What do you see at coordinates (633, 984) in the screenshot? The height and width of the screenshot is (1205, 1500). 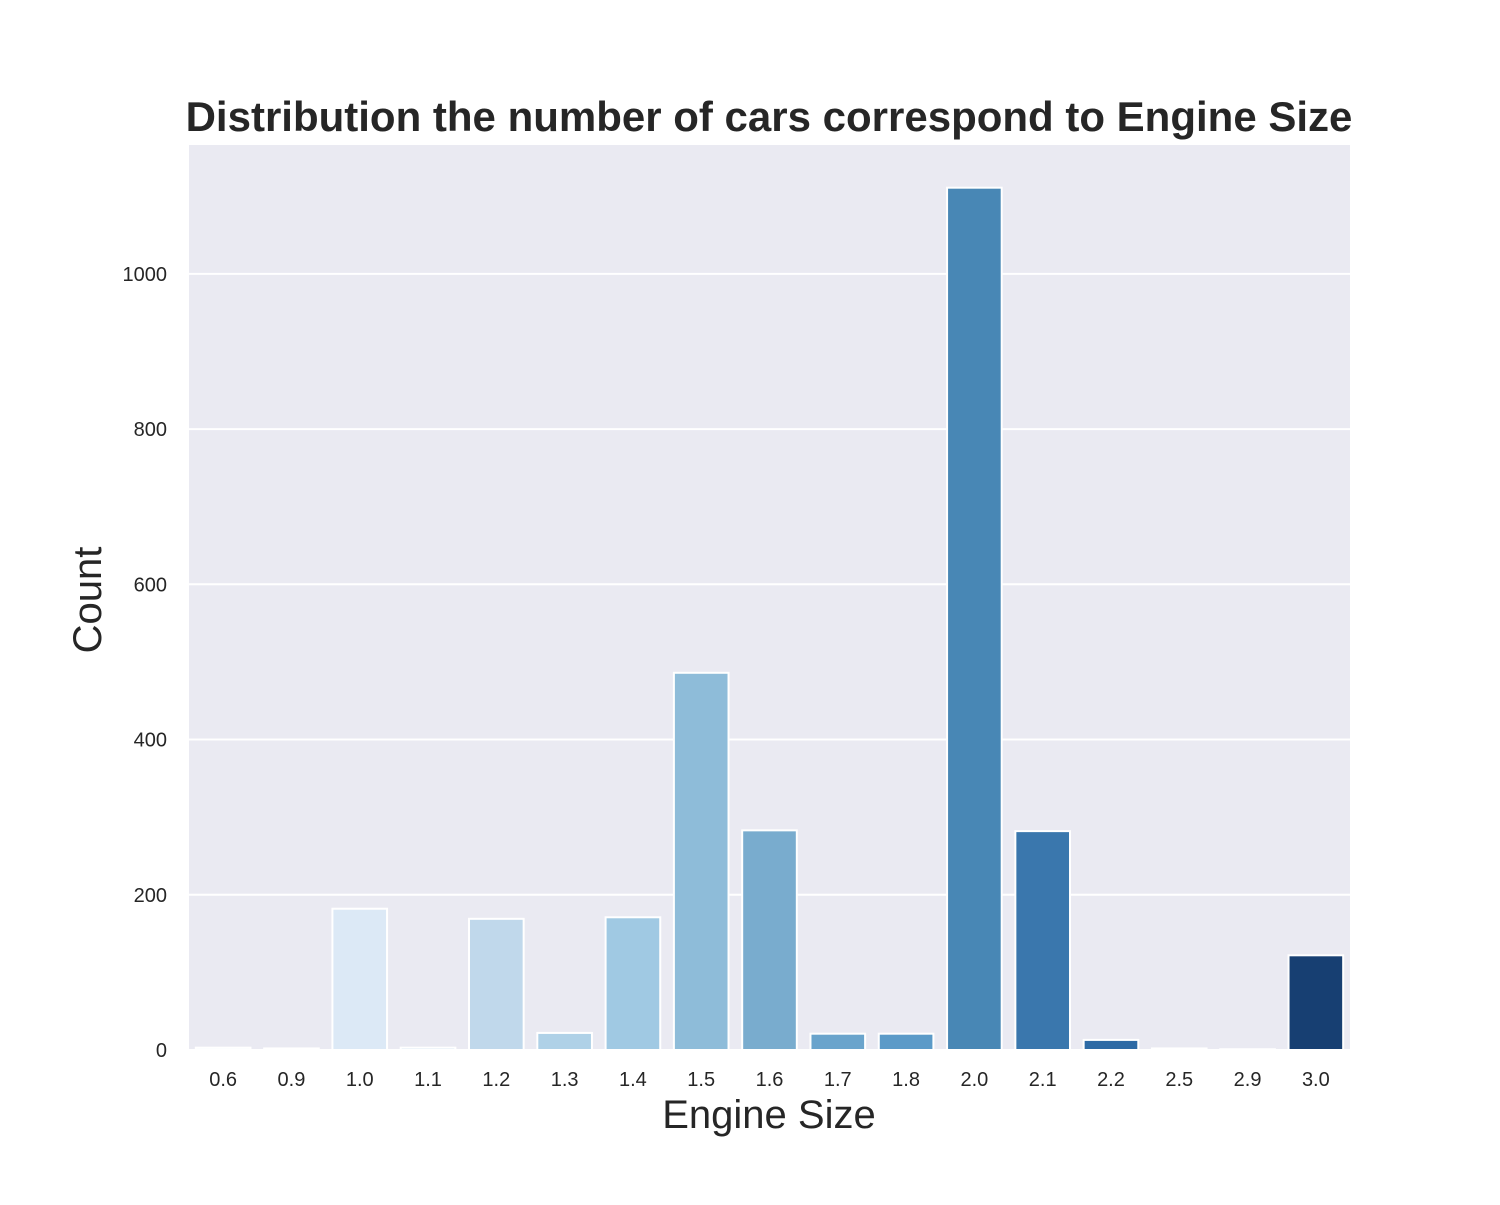 I see `bar-1.4` at bounding box center [633, 984].